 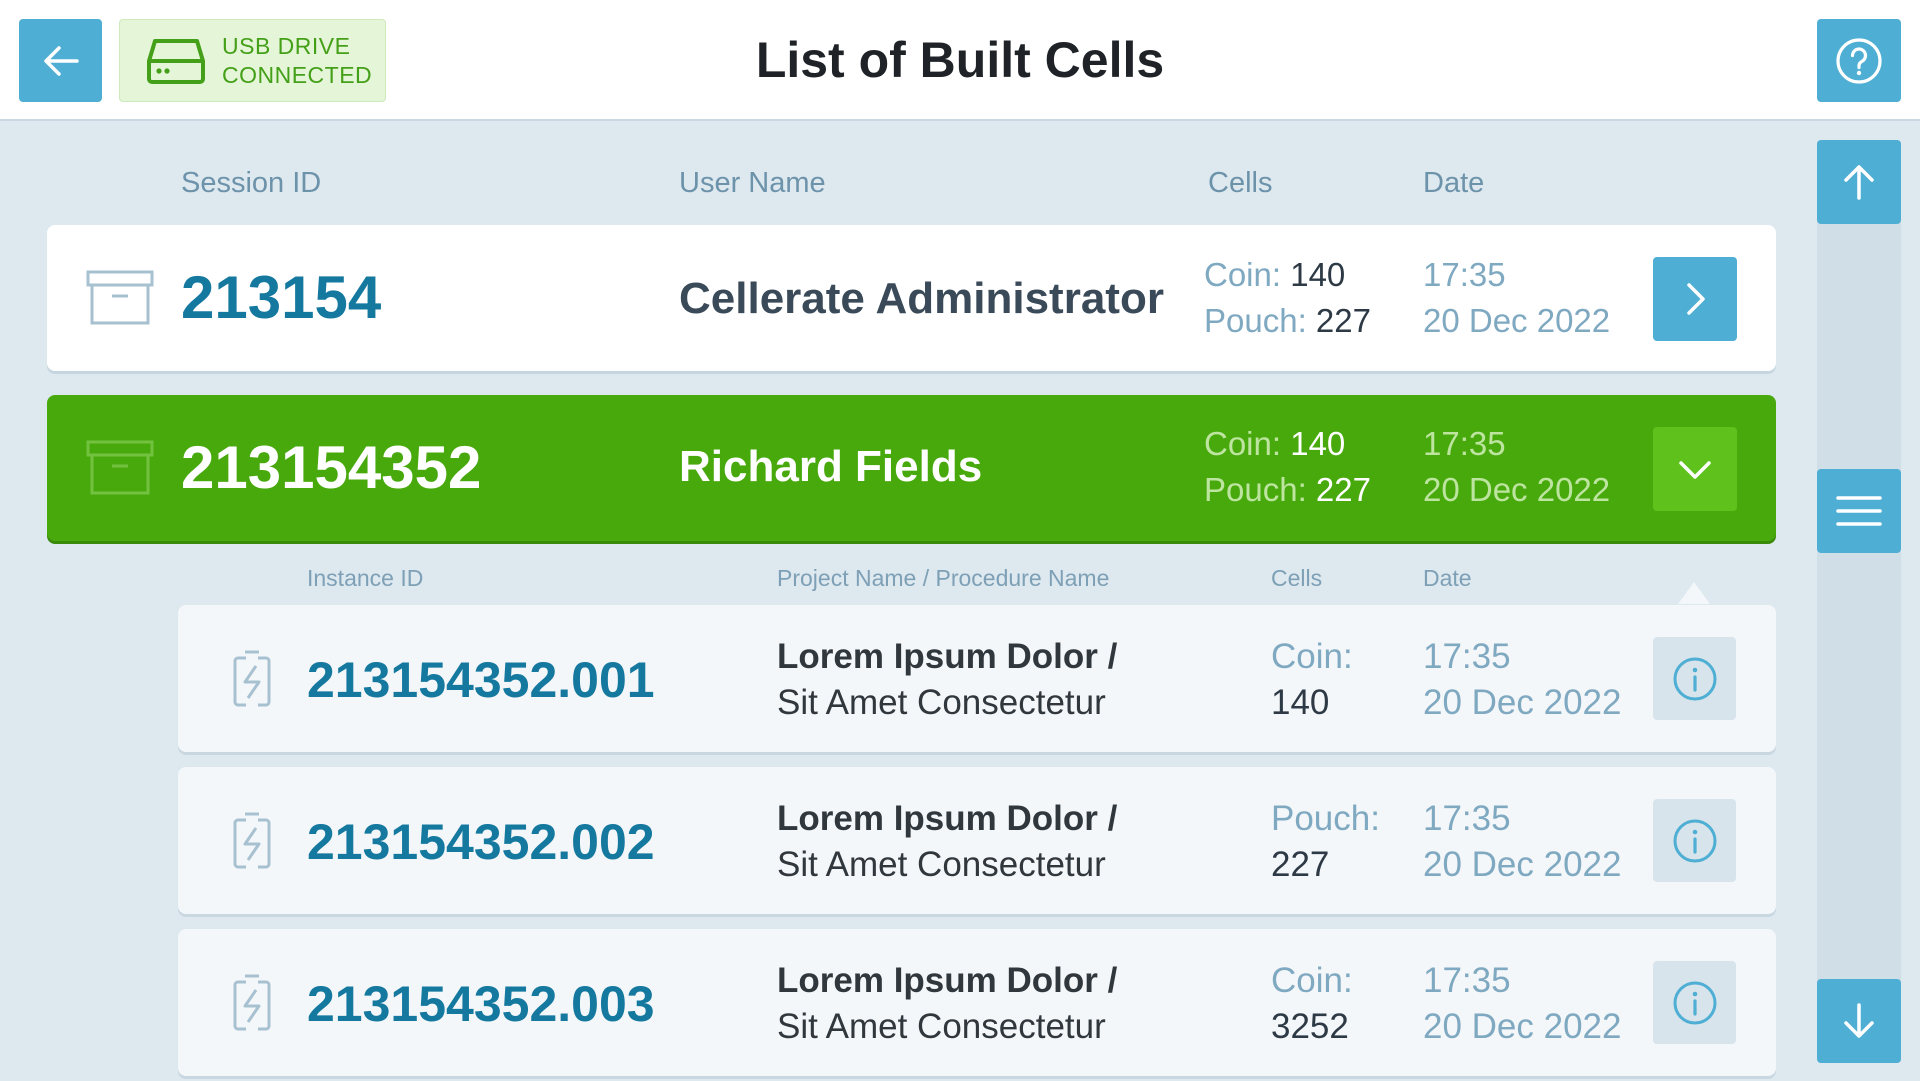 I want to click on usb-status-text: USB DRIVE CONNECTED, so click(x=297, y=61).